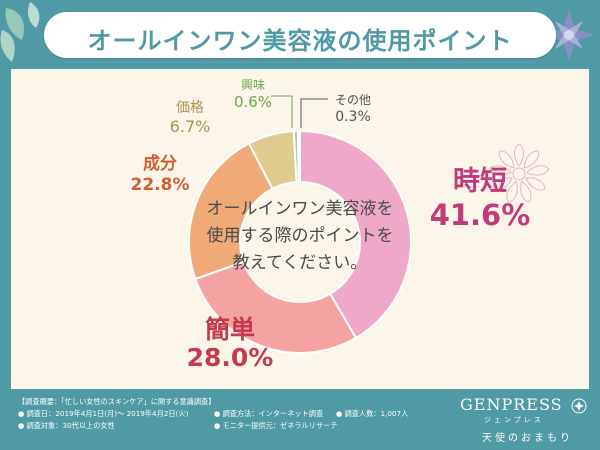  What do you see at coordinates (252, 85) in the screenshot?
I see `label-kyomi-name: 興味` at bounding box center [252, 85].